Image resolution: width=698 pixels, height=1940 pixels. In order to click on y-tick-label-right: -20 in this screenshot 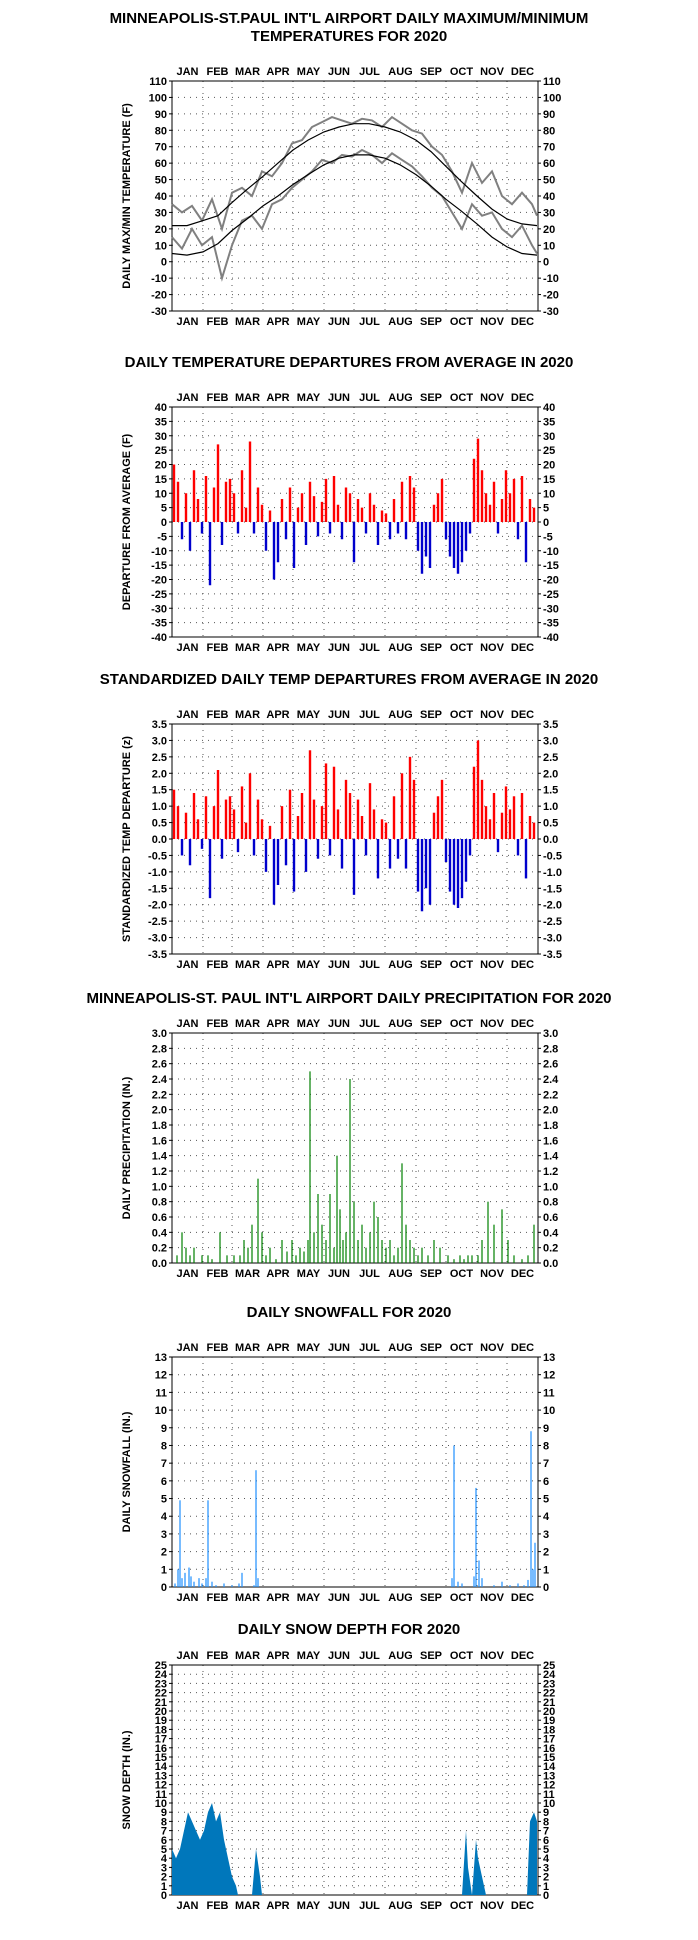, I will do `click(551, 581)`.